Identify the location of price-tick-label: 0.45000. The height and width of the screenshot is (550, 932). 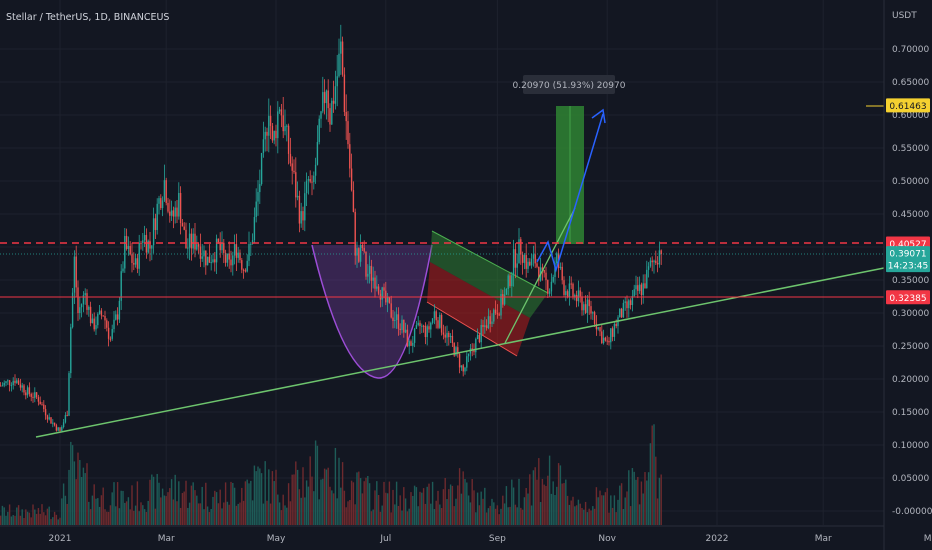
(910, 215).